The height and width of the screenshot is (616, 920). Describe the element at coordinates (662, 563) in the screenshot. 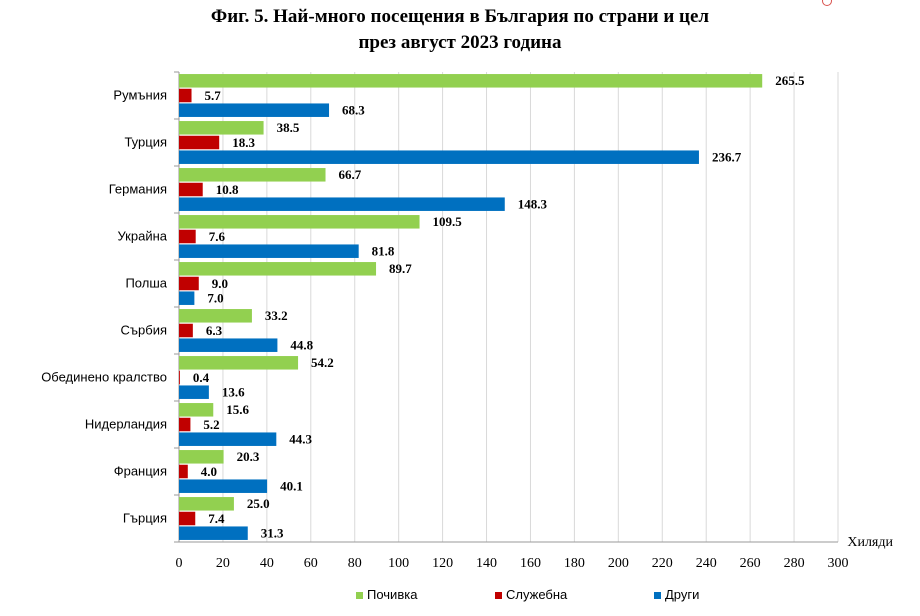

I see `x-tick-label: 220` at that location.